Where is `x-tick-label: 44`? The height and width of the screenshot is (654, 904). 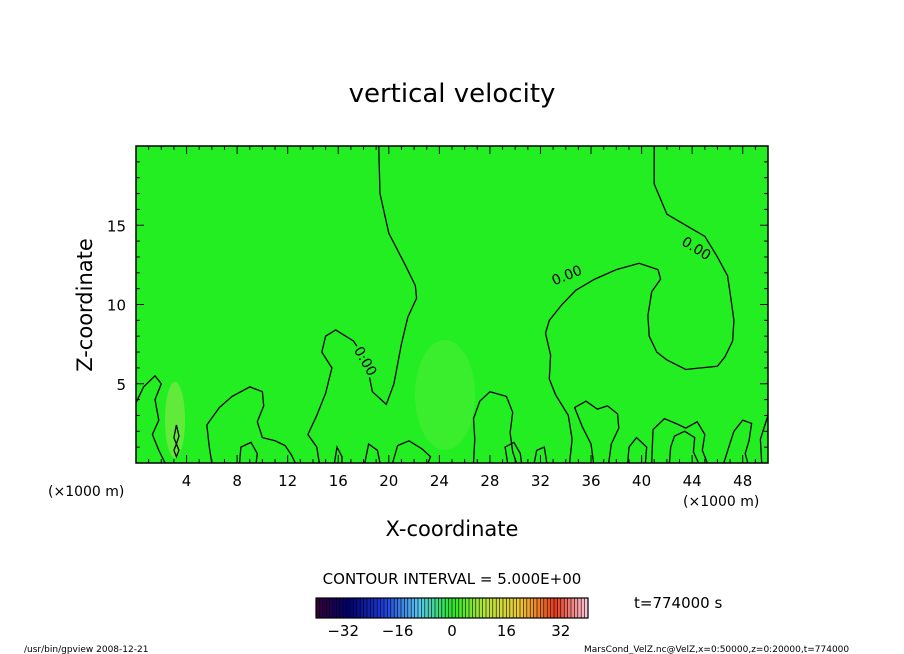
x-tick-label: 44 is located at coordinates (692, 481).